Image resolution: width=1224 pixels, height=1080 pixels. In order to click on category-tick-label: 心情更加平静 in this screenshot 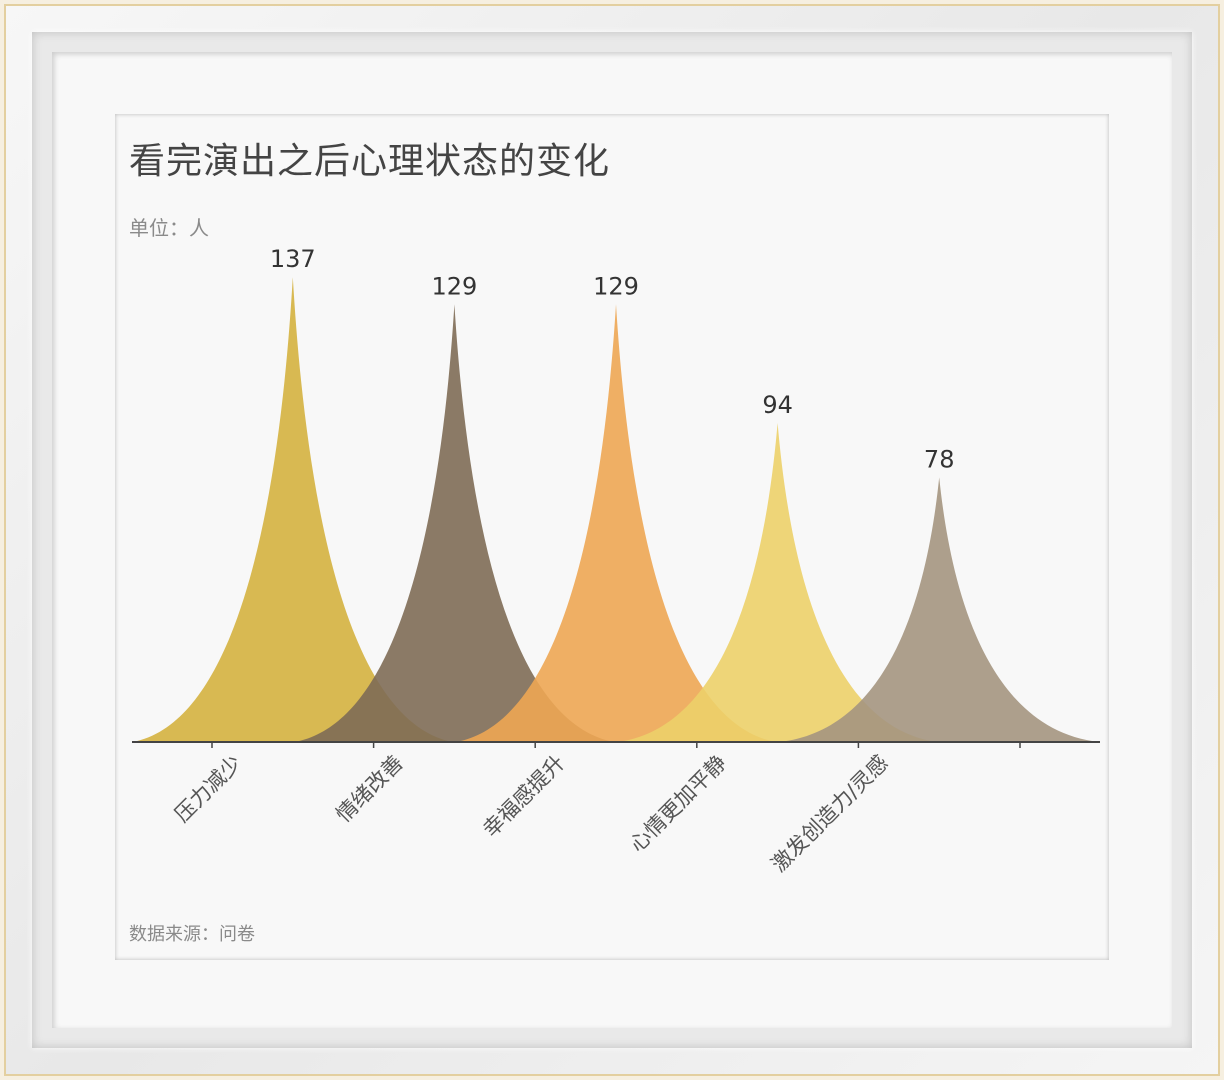, I will do `click(678, 804)`.